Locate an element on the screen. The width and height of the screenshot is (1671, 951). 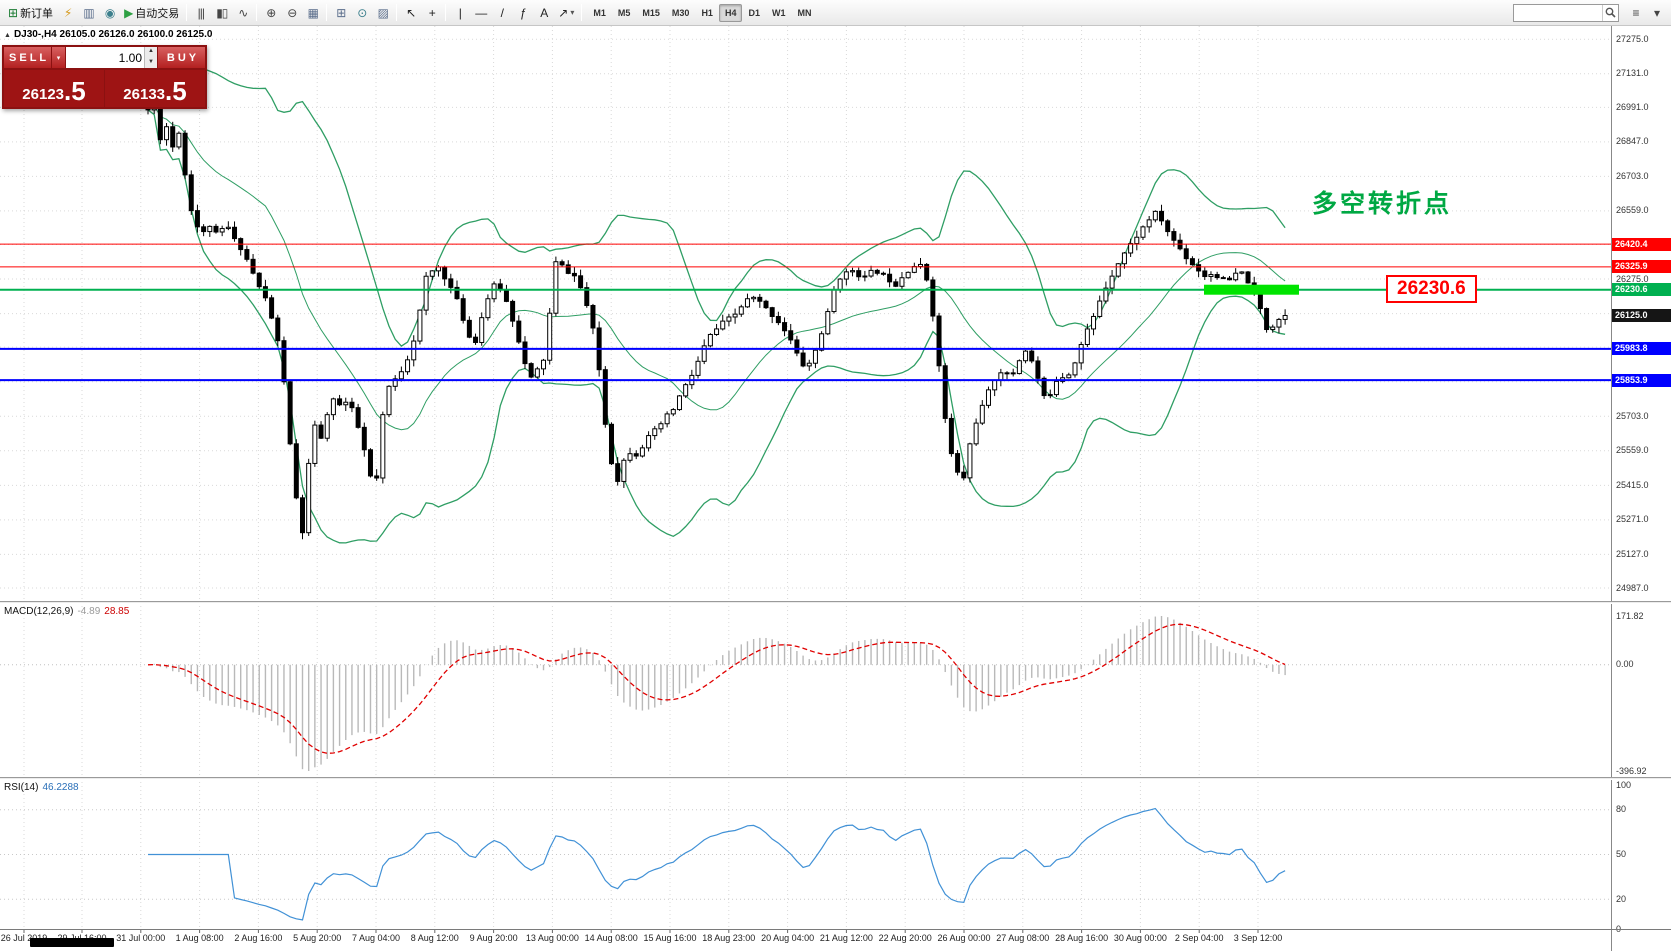
mql-community-button: ⚡ is located at coordinates (67, 12).